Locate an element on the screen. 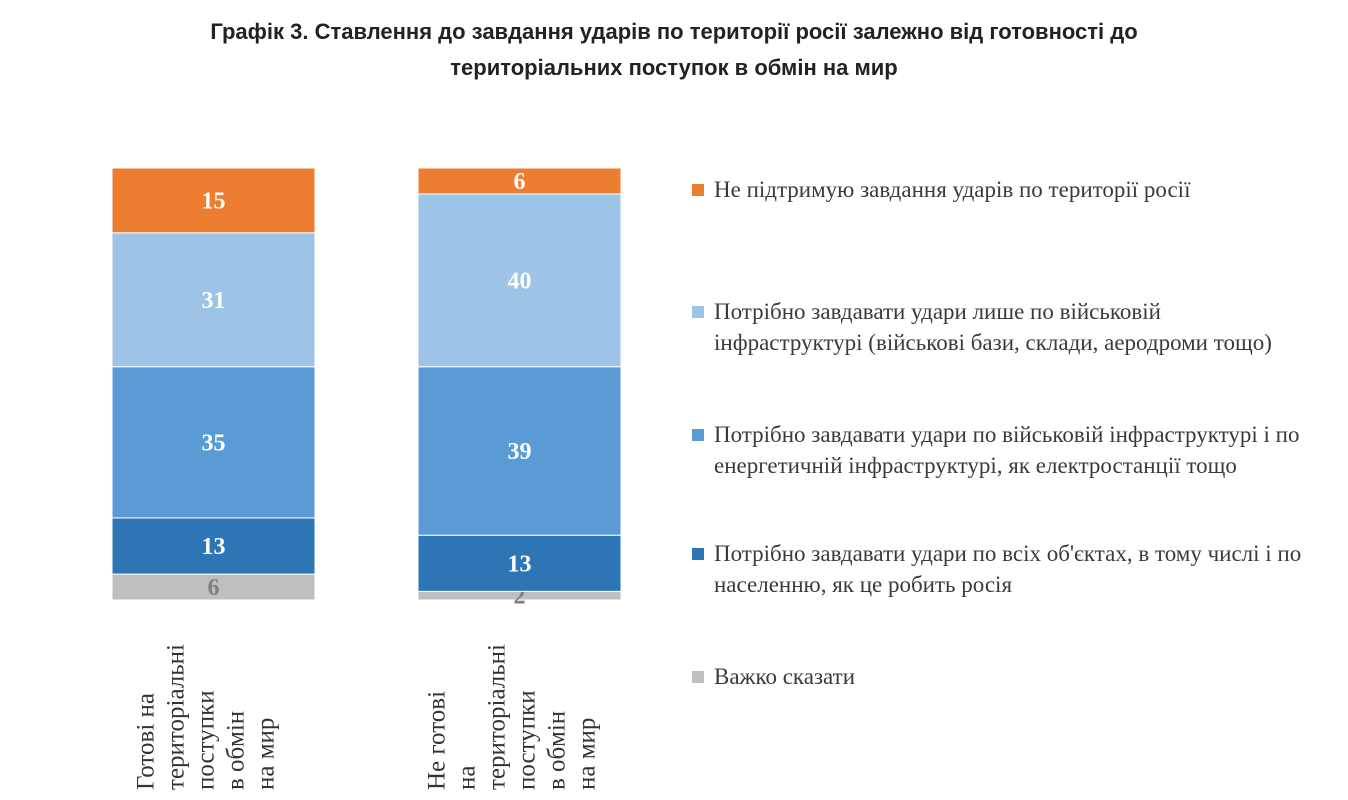  data-label-category-ready-series-4: 15 is located at coordinates (214, 201).